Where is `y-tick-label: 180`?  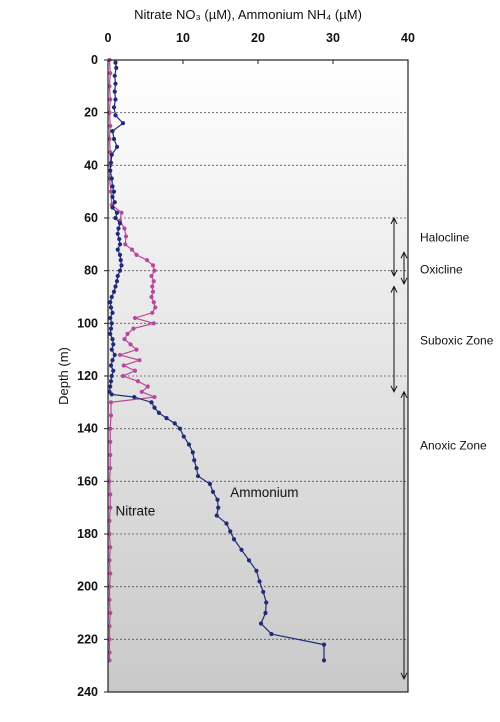
y-tick-label: 180 is located at coordinates (87, 534).